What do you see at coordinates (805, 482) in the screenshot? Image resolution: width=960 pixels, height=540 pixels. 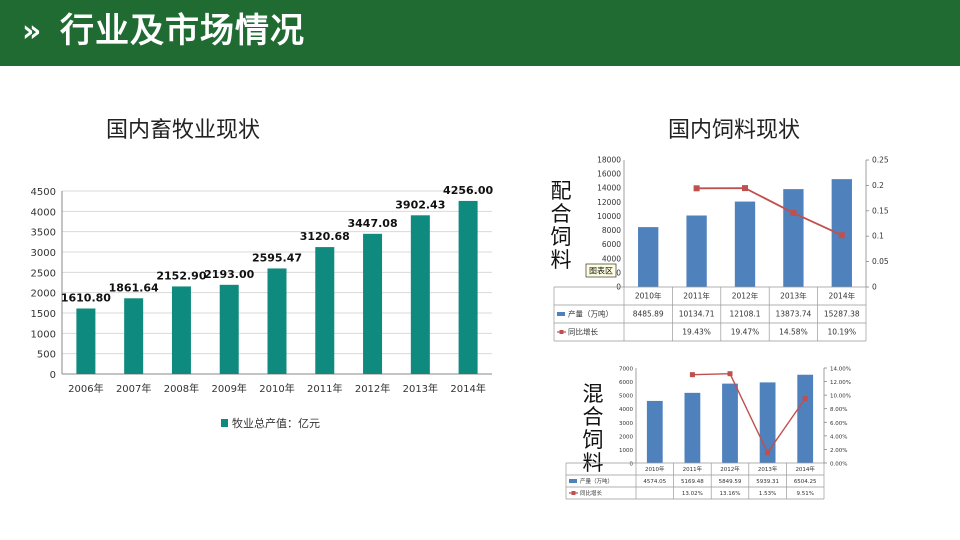 I see `table-value: 6504.25` at bounding box center [805, 482].